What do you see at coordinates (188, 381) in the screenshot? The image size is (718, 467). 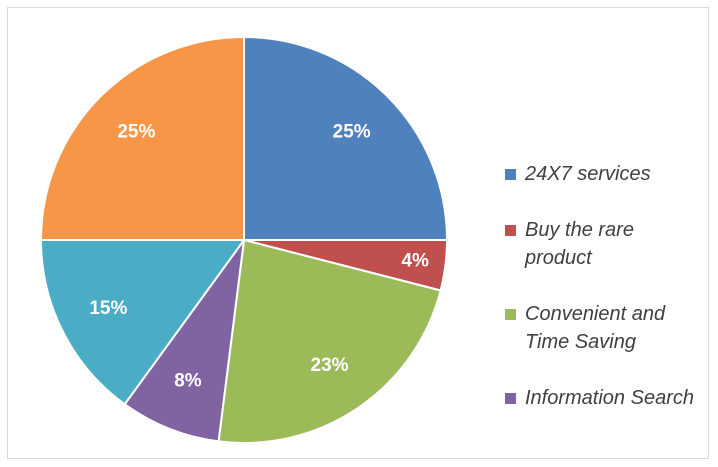 I see `data-label: 8%` at bounding box center [188, 381].